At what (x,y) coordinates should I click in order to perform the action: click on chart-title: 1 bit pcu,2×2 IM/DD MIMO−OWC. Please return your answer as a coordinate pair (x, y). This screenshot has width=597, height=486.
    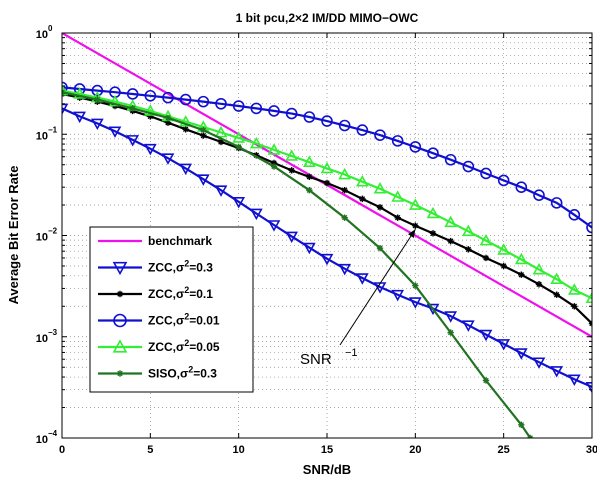
    Looking at the image, I should click on (327, 18).